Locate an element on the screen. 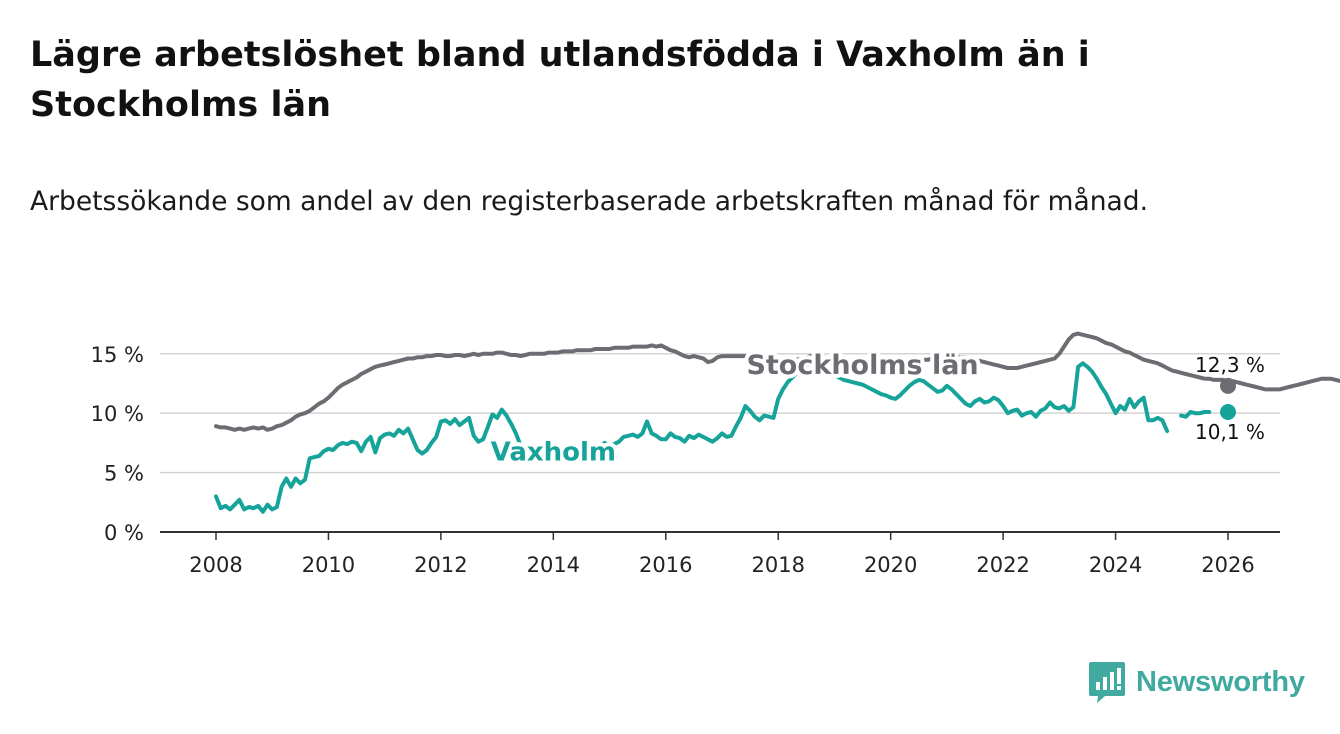 The height and width of the screenshot is (734, 1340). end-value-label: 12,3 % is located at coordinates (1230, 365).